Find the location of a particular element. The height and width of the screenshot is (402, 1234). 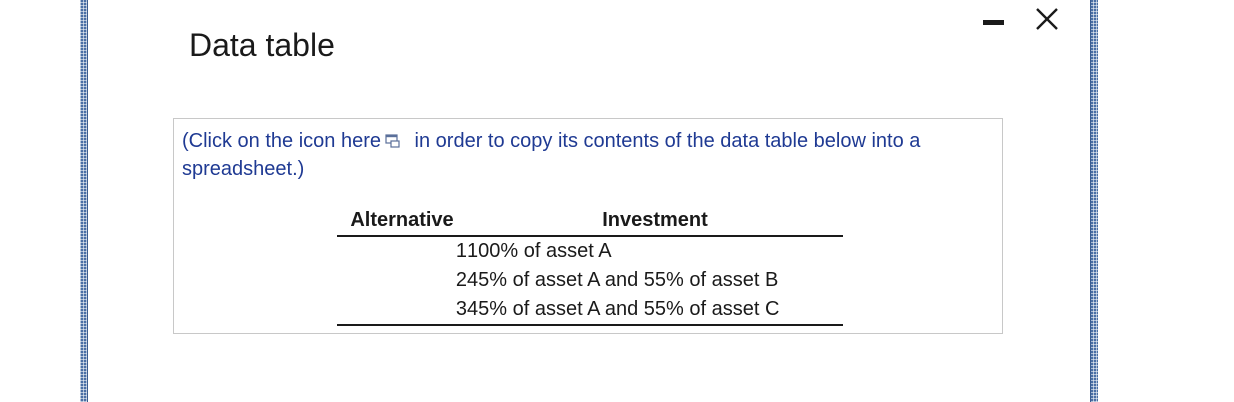

header-alternative: Alternative is located at coordinates (402, 221).